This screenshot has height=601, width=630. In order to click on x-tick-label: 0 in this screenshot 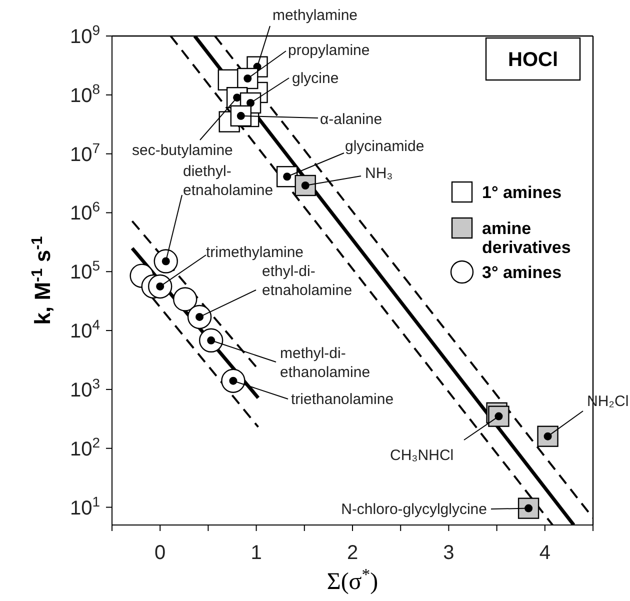, I will do `click(160, 553)`.